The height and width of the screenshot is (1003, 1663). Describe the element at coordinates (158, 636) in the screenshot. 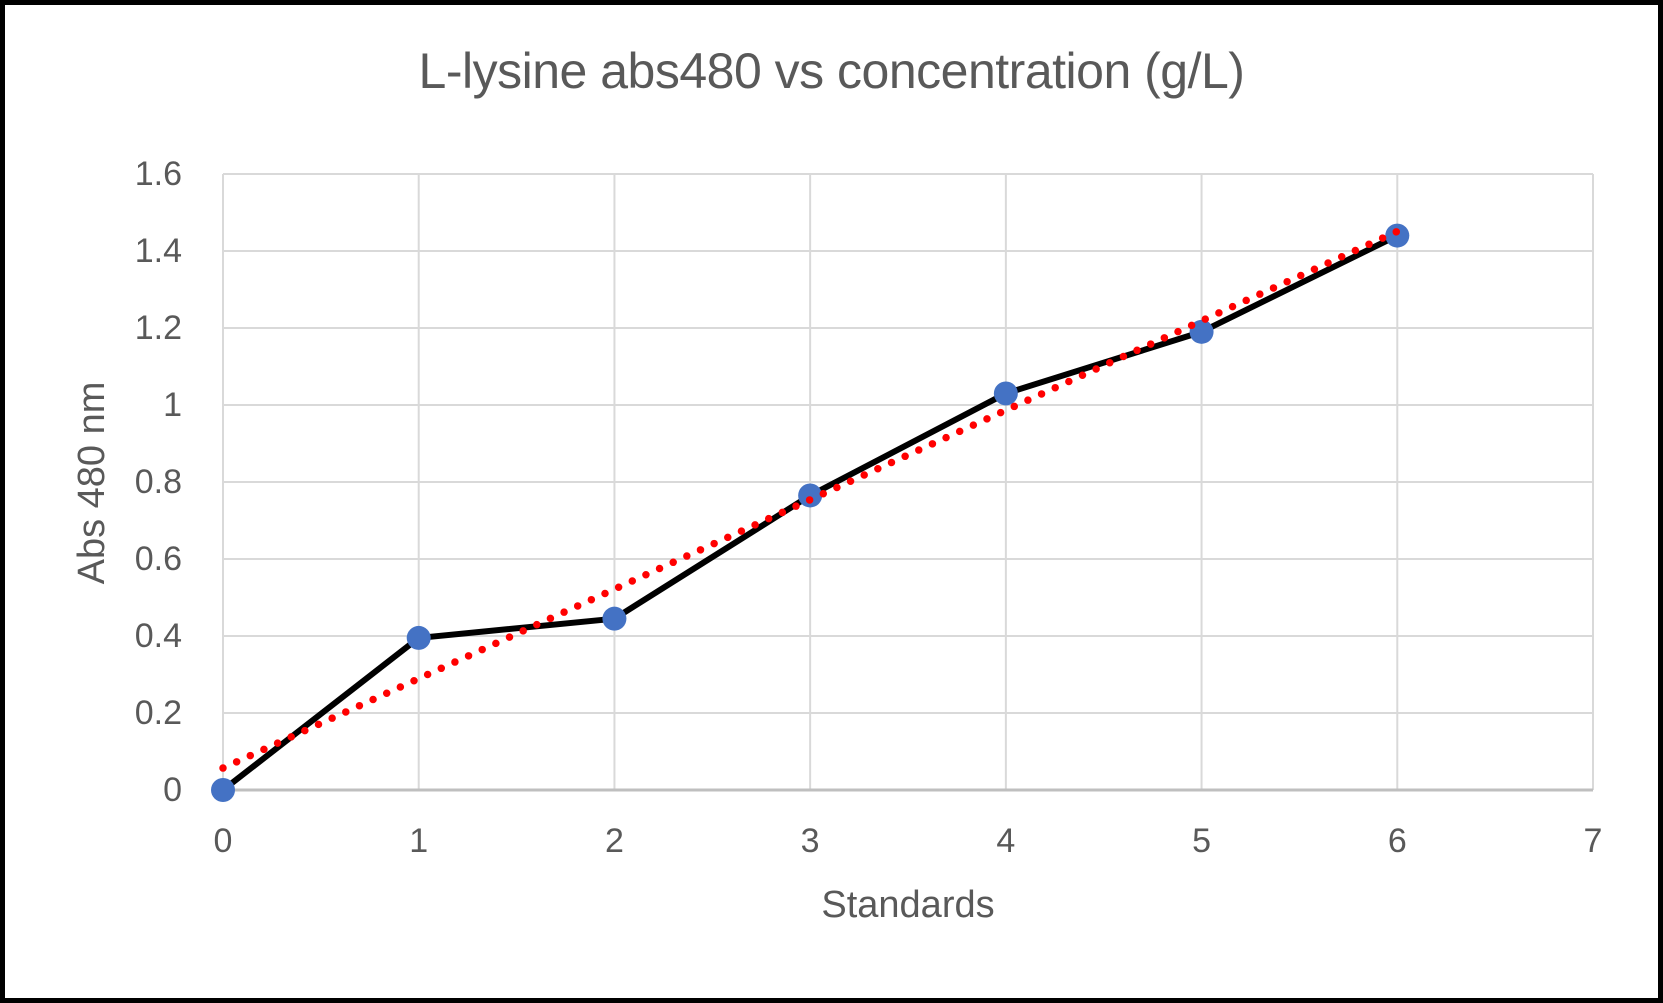

I see `y-tick-label: 0.4` at that location.